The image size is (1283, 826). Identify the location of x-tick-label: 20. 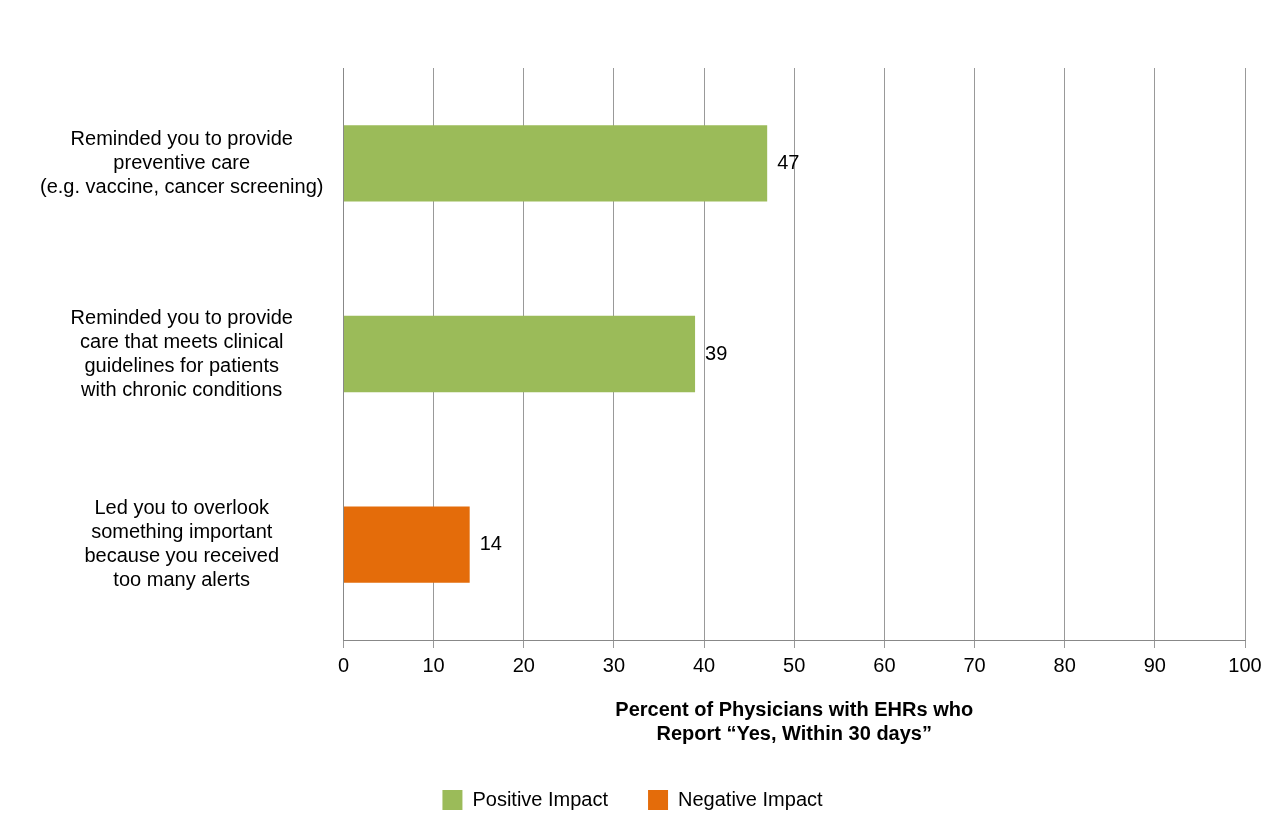
(523, 664).